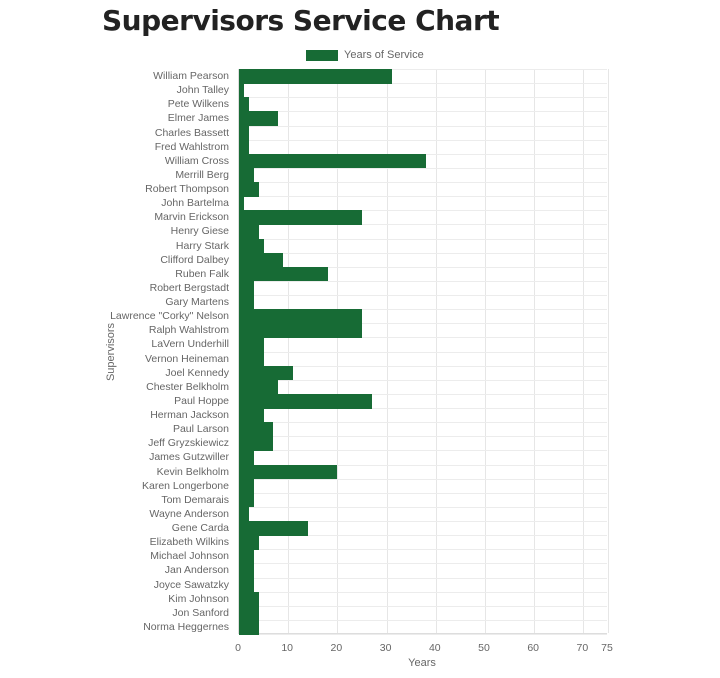  I want to click on y-tick-label: Jan Anderson, so click(196, 570).